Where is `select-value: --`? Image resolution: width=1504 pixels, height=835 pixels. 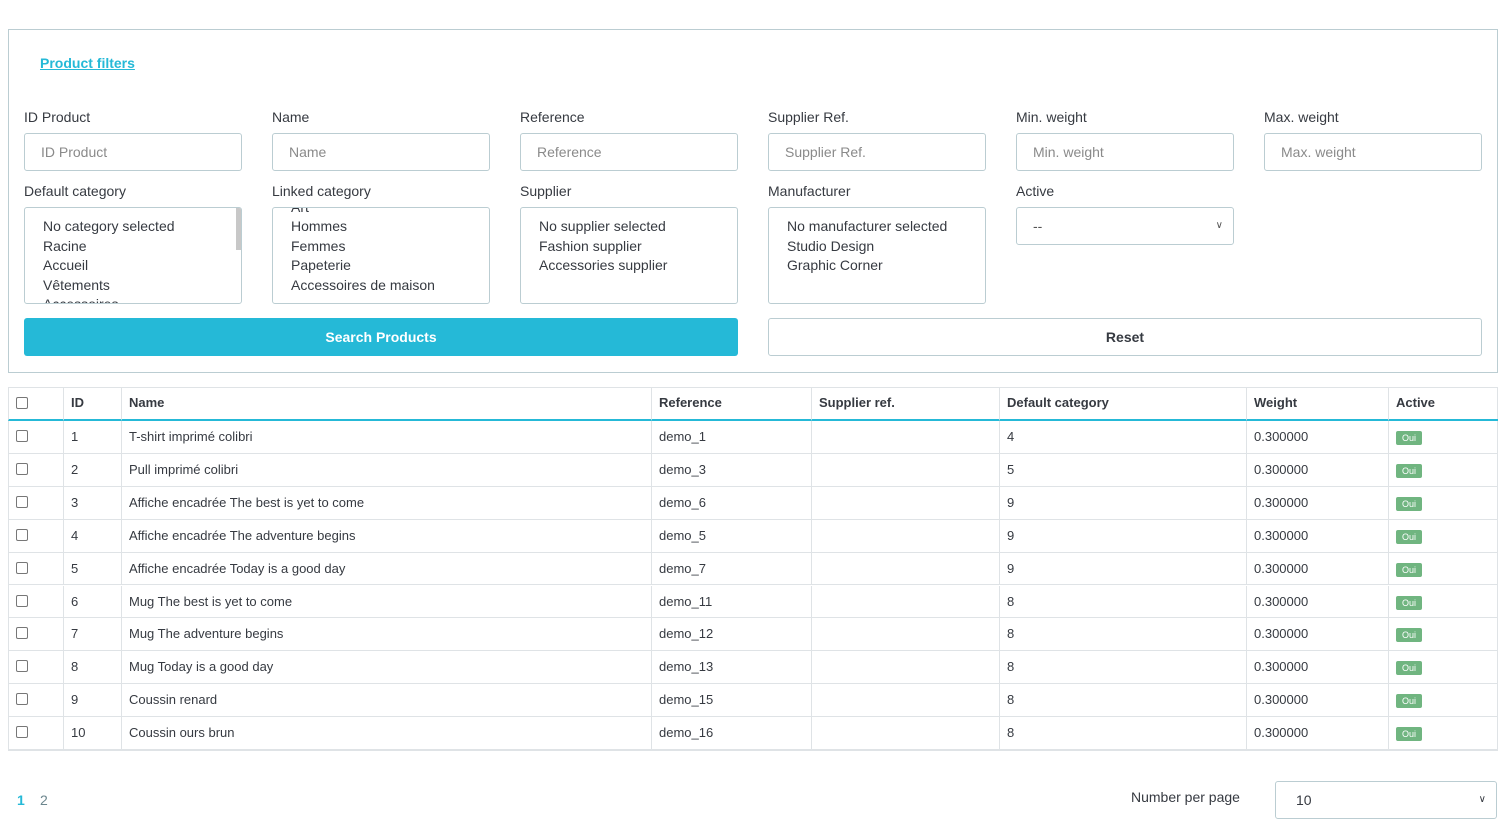 select-value: -- is located at coordinates (1038, 226).